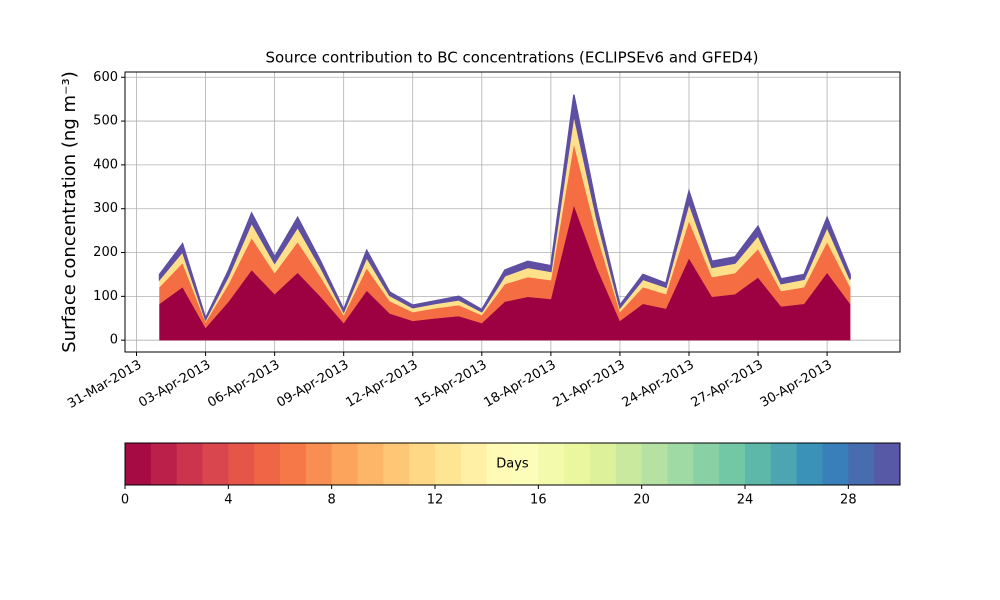 This screenshot has width=1000, height=600. What do you see at coordinates (381, 384) in the screenshot?
I see `x-tick-label: 12-Apr-2013` at bounding box center [381, 384].